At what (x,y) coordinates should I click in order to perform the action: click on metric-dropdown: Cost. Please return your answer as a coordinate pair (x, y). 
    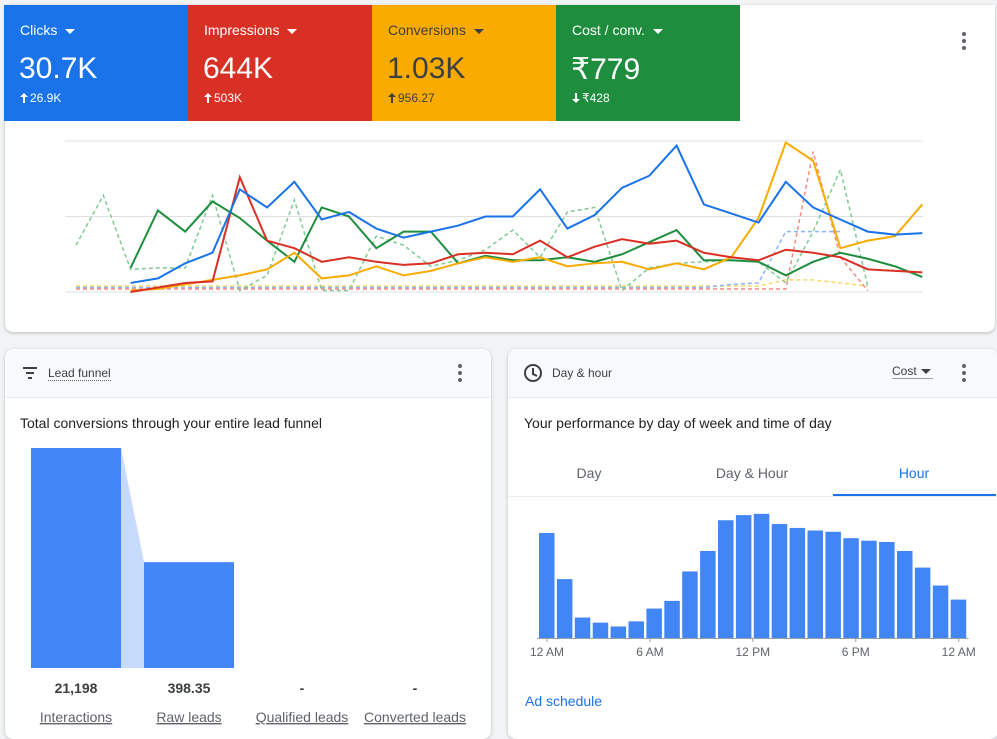
    Looking at the image, I should click on (912, 371).